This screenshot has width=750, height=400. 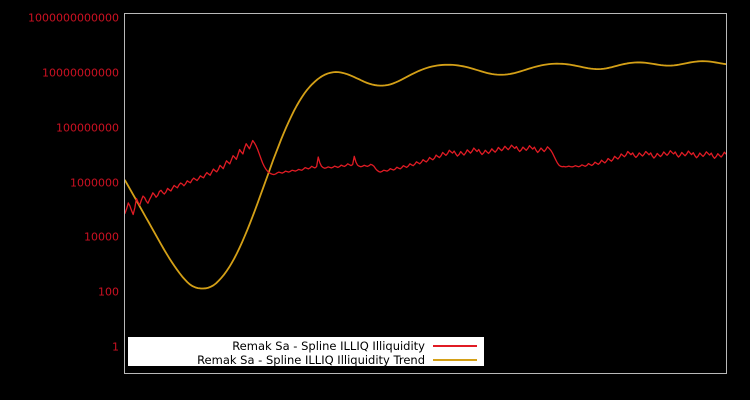 I want to click on legend-swatch-trend, so click(x=455, y=360).